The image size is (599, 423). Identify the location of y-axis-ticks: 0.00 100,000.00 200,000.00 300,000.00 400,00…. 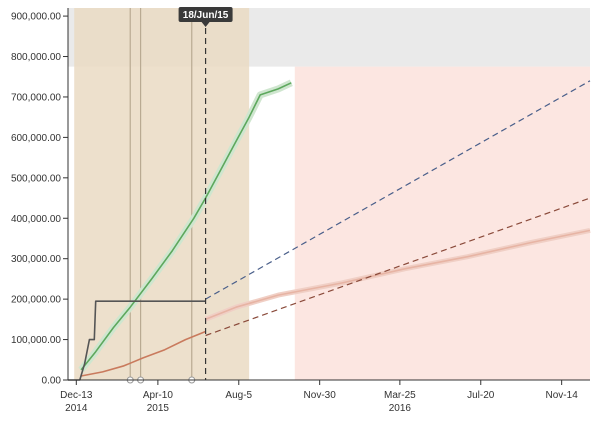
(39, 199).